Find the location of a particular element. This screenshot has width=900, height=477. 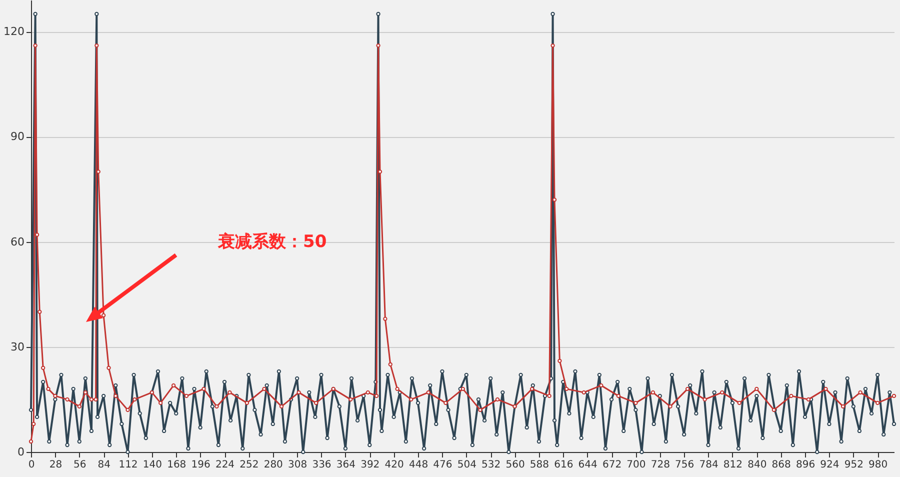

x-tick-label: 308 is located at coordinates (298, 465).